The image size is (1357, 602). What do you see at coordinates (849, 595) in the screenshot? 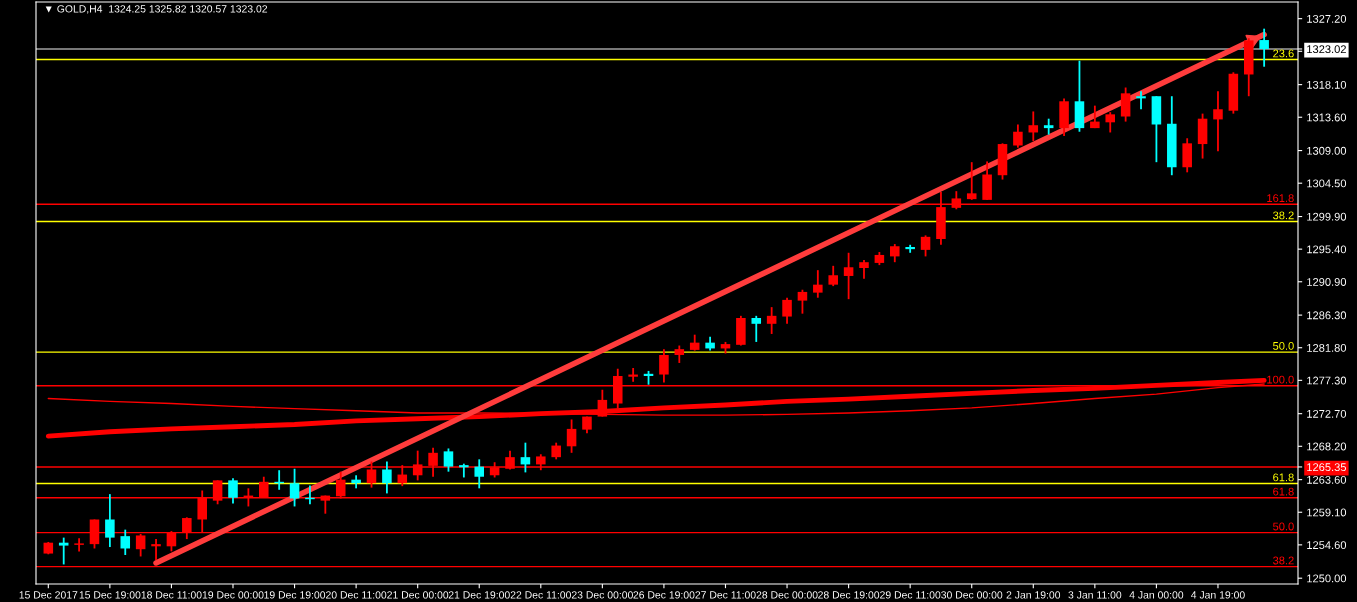
I see `x-tick-label: 28 Dec 19:00` at bounding box center [849, 595].